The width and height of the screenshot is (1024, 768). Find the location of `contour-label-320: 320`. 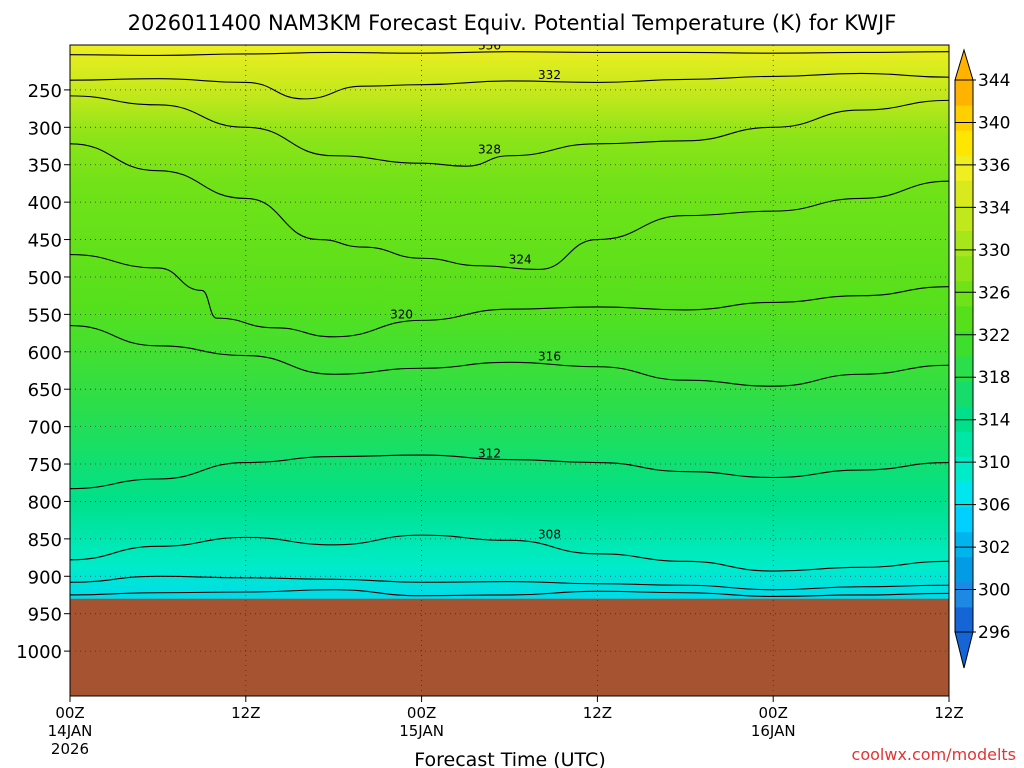

contour-label-320: 320 is located at coordinates (401, 314).